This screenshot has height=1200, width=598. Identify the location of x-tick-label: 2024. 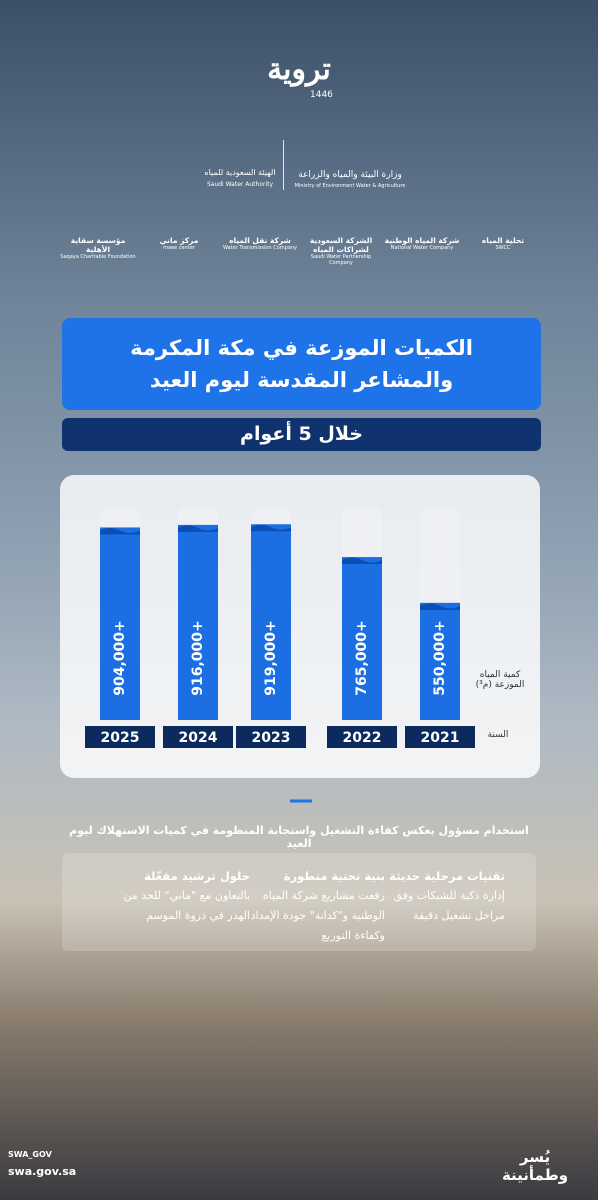
(198, 738).